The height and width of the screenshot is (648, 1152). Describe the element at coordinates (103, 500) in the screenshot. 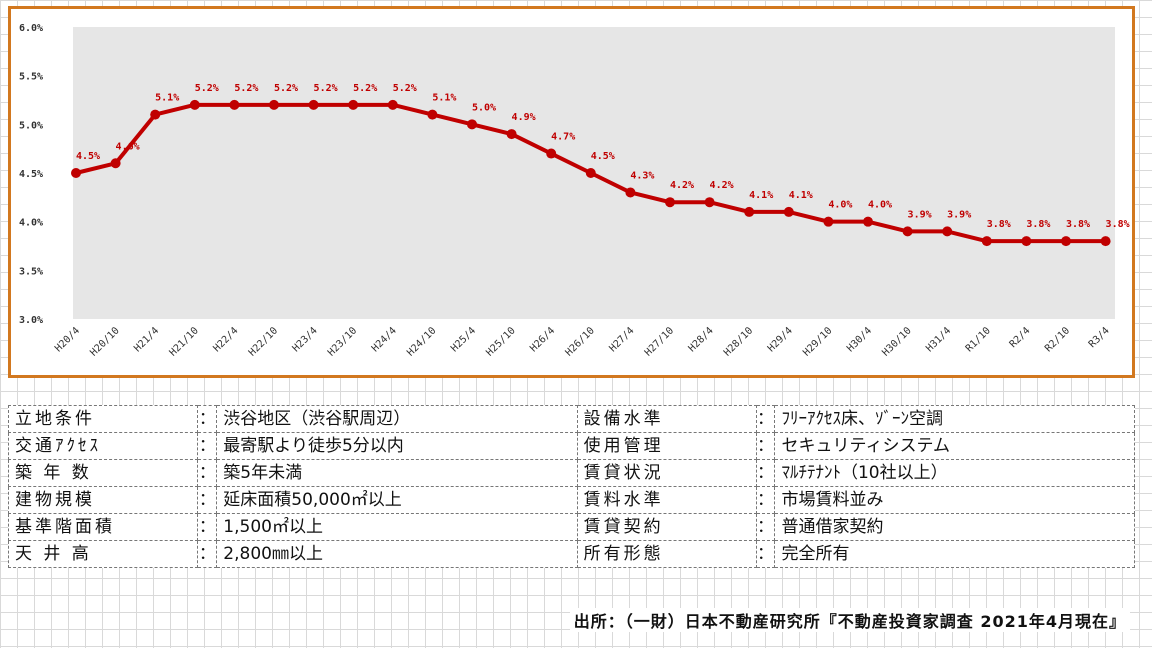

I see `condition-label: 建物規模` at that location.